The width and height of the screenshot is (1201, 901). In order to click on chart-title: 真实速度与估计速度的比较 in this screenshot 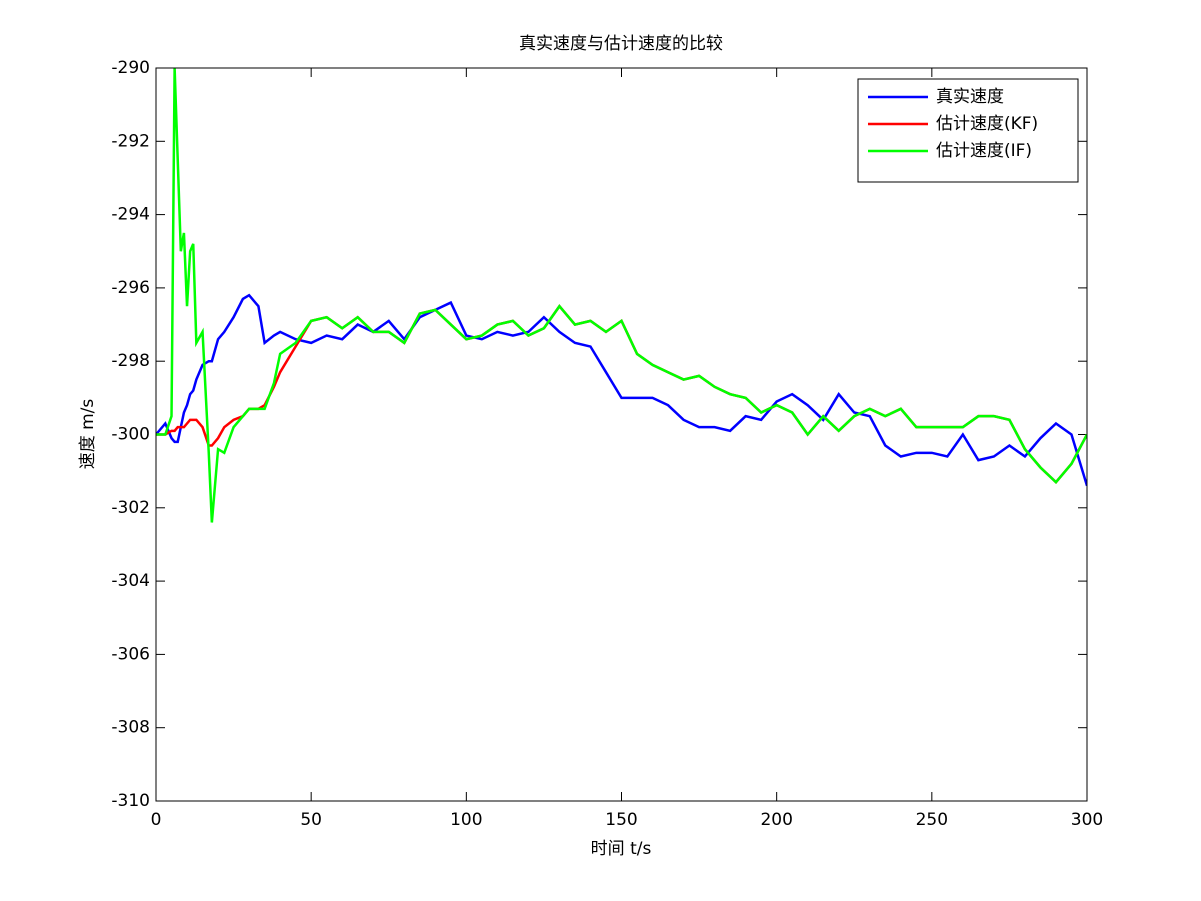, I will do `click(621, 44)`.